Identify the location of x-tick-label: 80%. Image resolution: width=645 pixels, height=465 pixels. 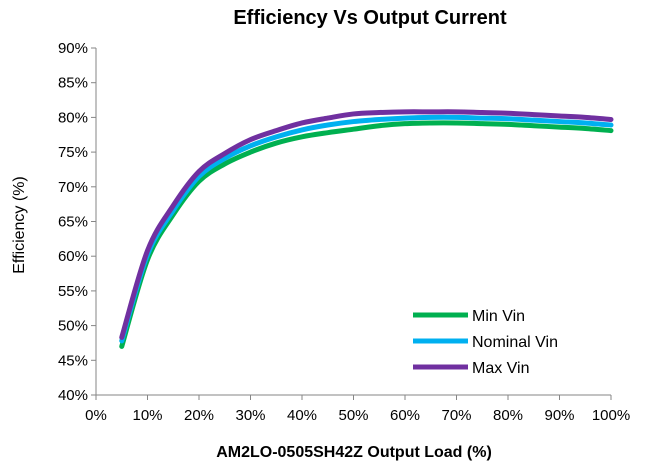
(508, 415).